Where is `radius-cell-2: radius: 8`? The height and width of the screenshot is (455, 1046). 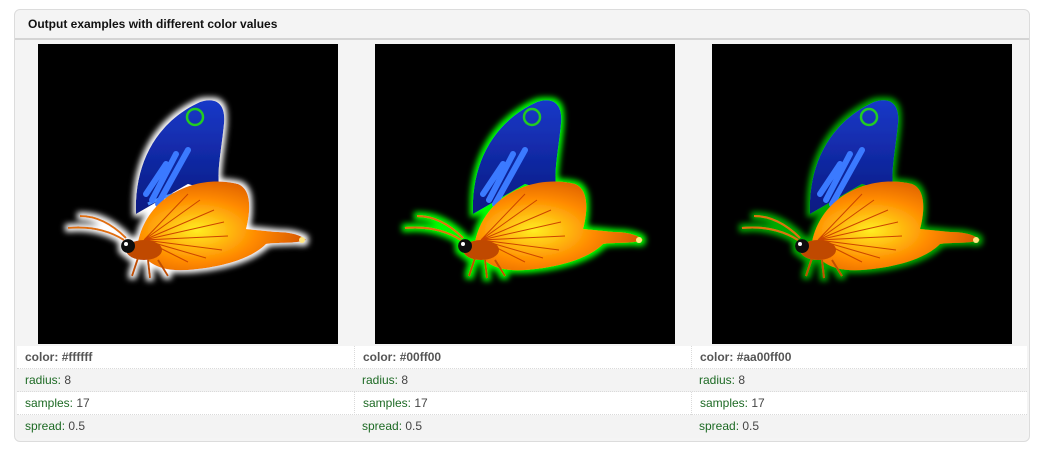 radius-cell-2: radius: 8 is located at coordinates (522, 380).